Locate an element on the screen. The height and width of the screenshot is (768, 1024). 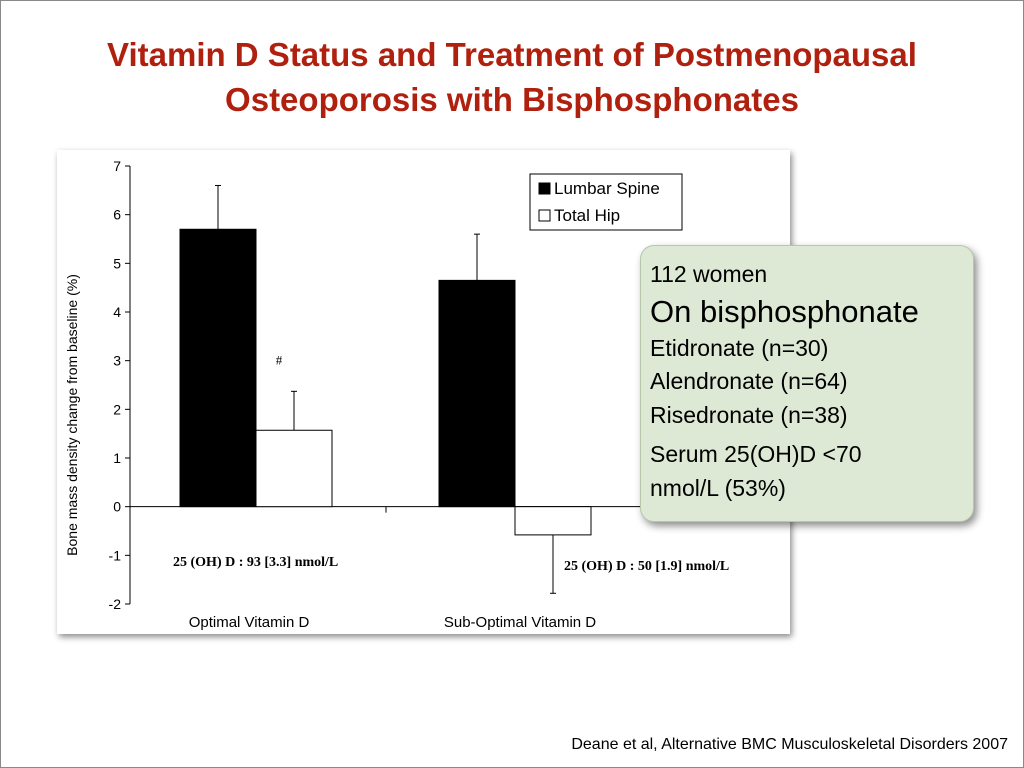
y-tick-label: -2 is located at coordinates (115, 604).